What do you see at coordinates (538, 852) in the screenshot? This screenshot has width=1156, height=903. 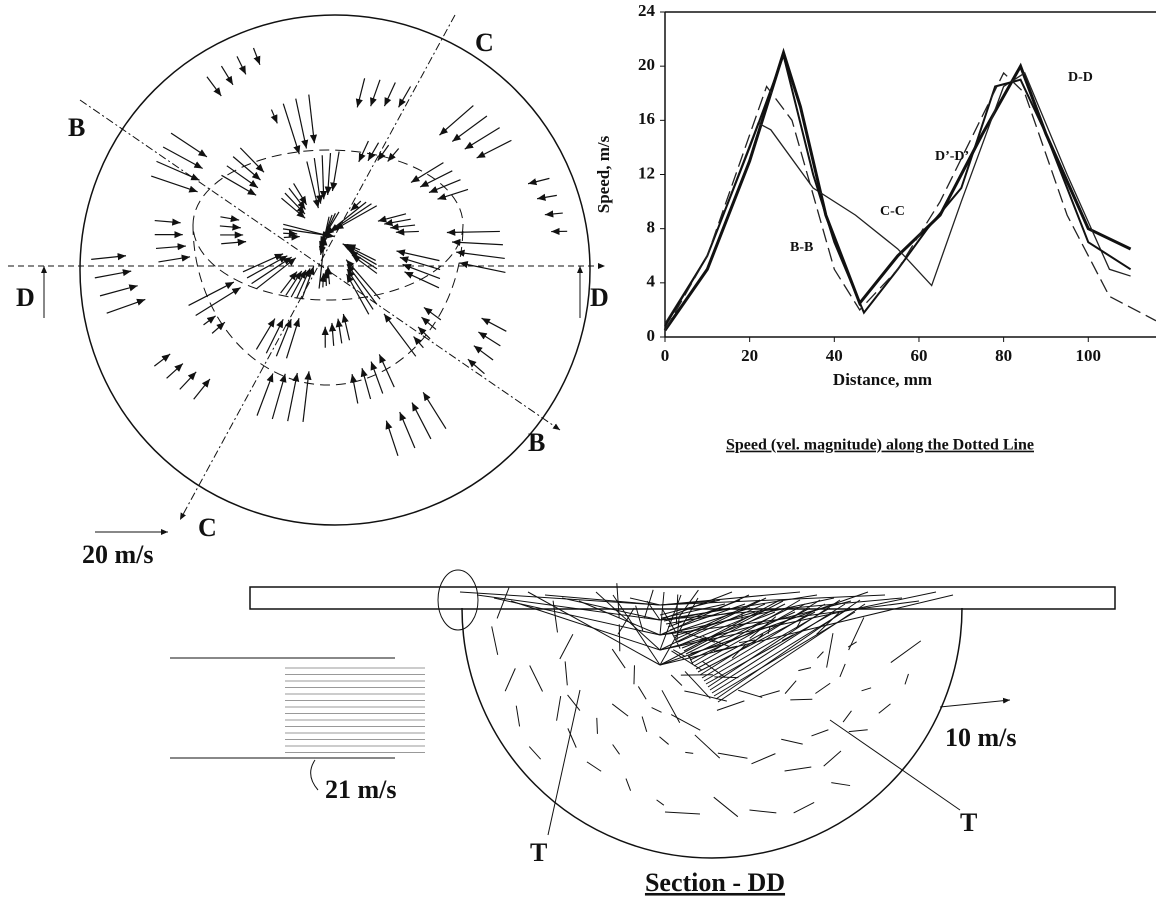 I see `vortex-label: T` at bounding box center [538, 852].